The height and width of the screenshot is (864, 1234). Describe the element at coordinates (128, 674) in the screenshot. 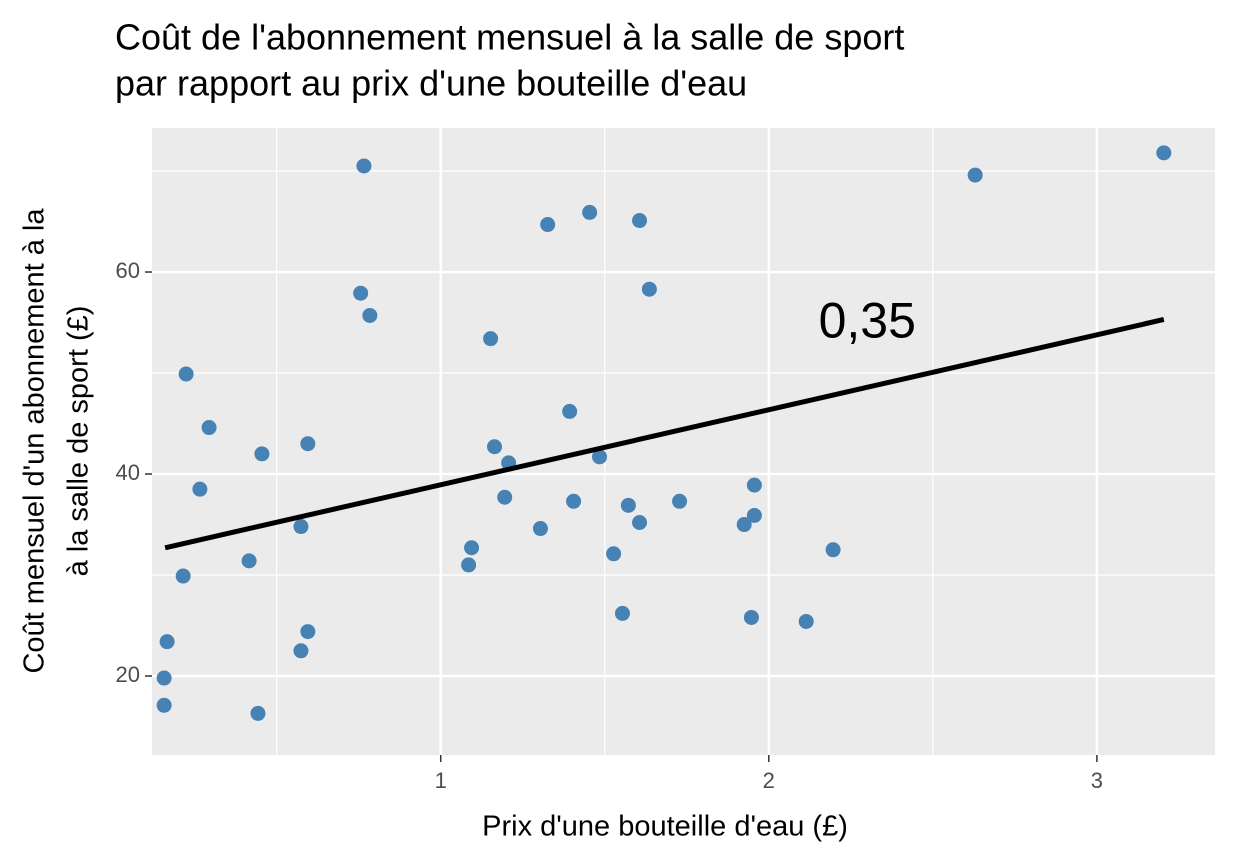

I see `y-tick-label: 20` at that location.